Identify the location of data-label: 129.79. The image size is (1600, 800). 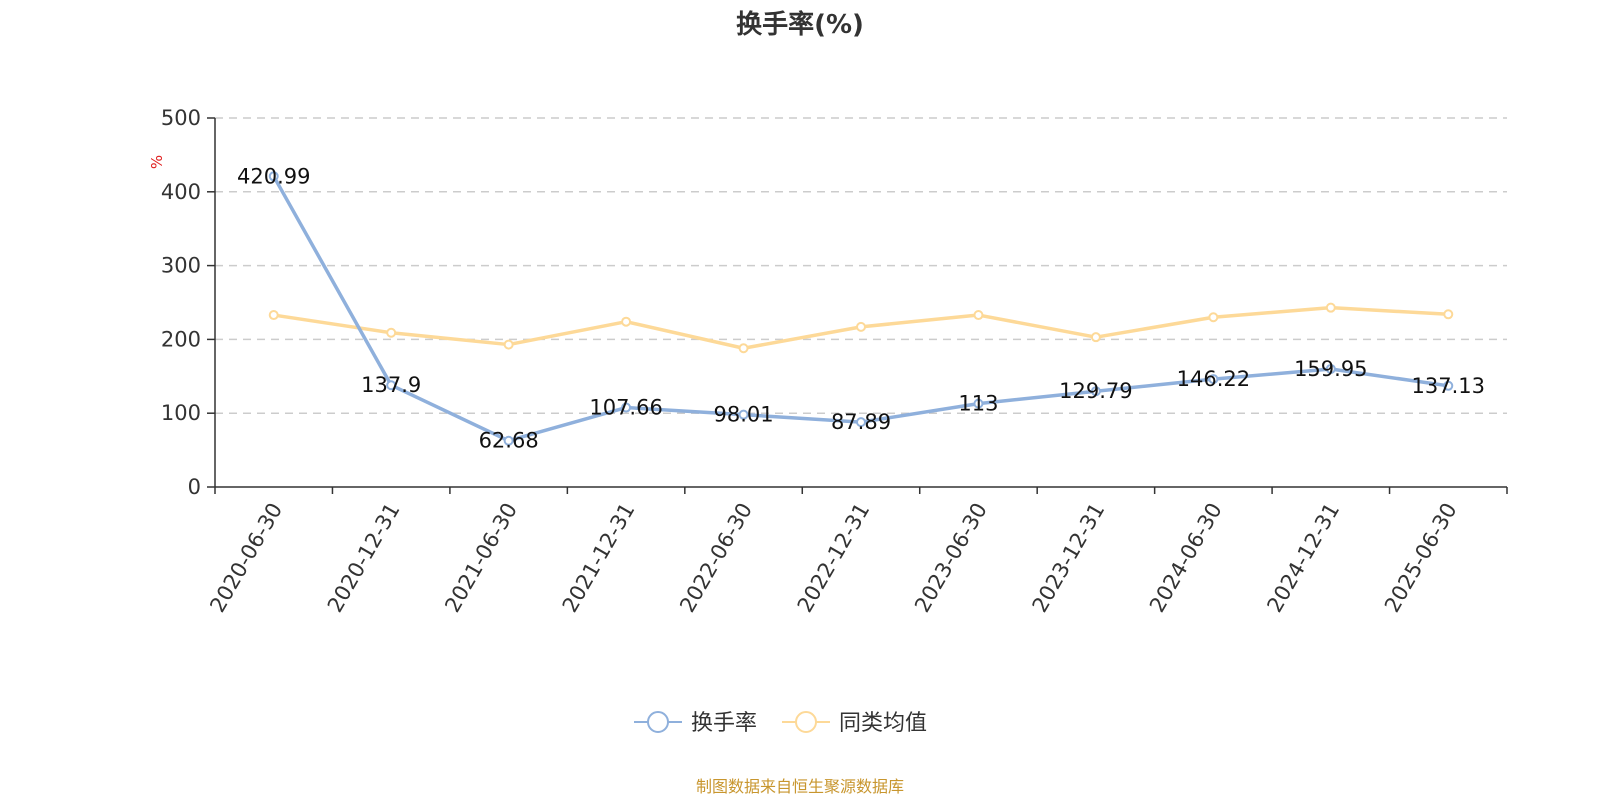
(1095, 391).